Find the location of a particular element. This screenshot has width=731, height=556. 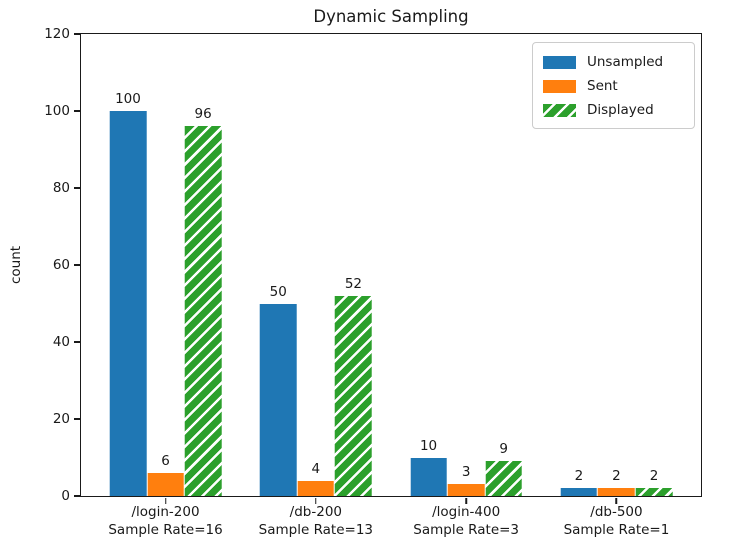

y-tick-label: 120 is located at coordinates (57, 34).